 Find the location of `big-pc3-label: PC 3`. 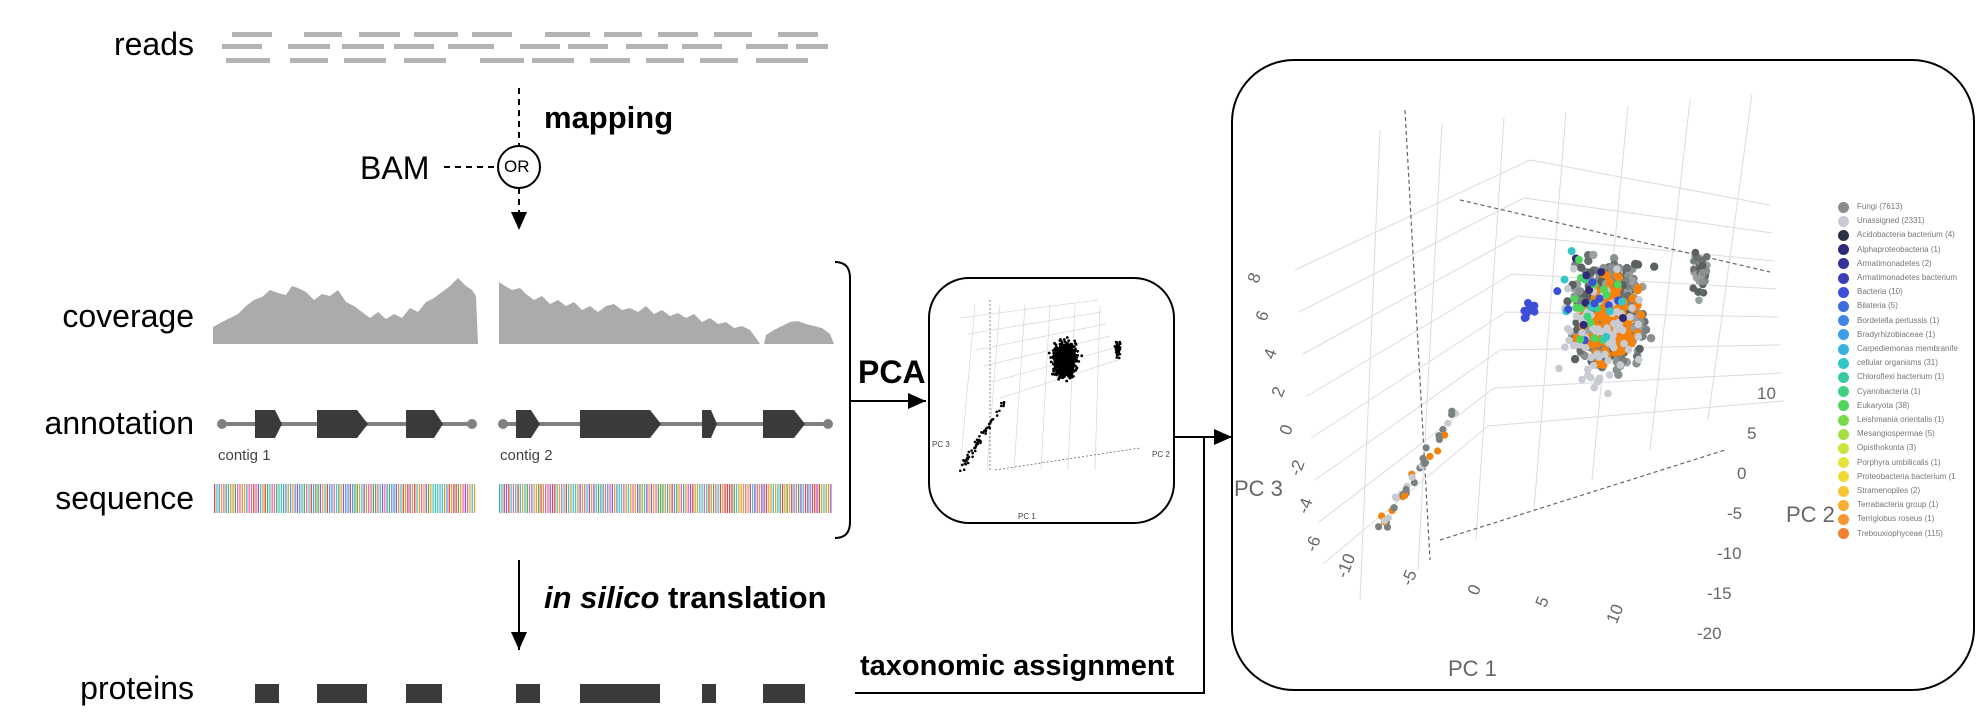

big-pc3-label: PC 3 is located at coordinates (1258, 488).